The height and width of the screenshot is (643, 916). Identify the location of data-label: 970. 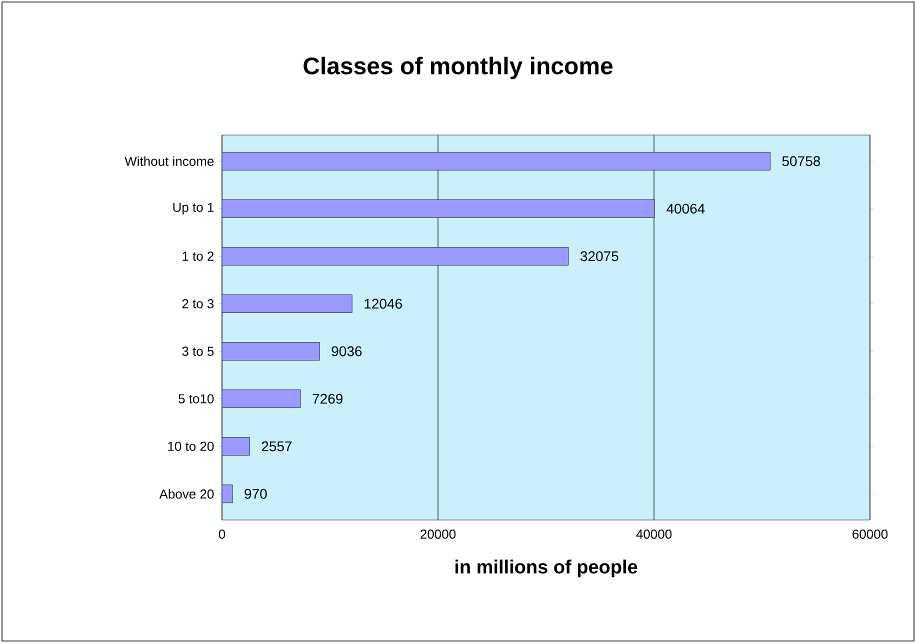
(255, 493).